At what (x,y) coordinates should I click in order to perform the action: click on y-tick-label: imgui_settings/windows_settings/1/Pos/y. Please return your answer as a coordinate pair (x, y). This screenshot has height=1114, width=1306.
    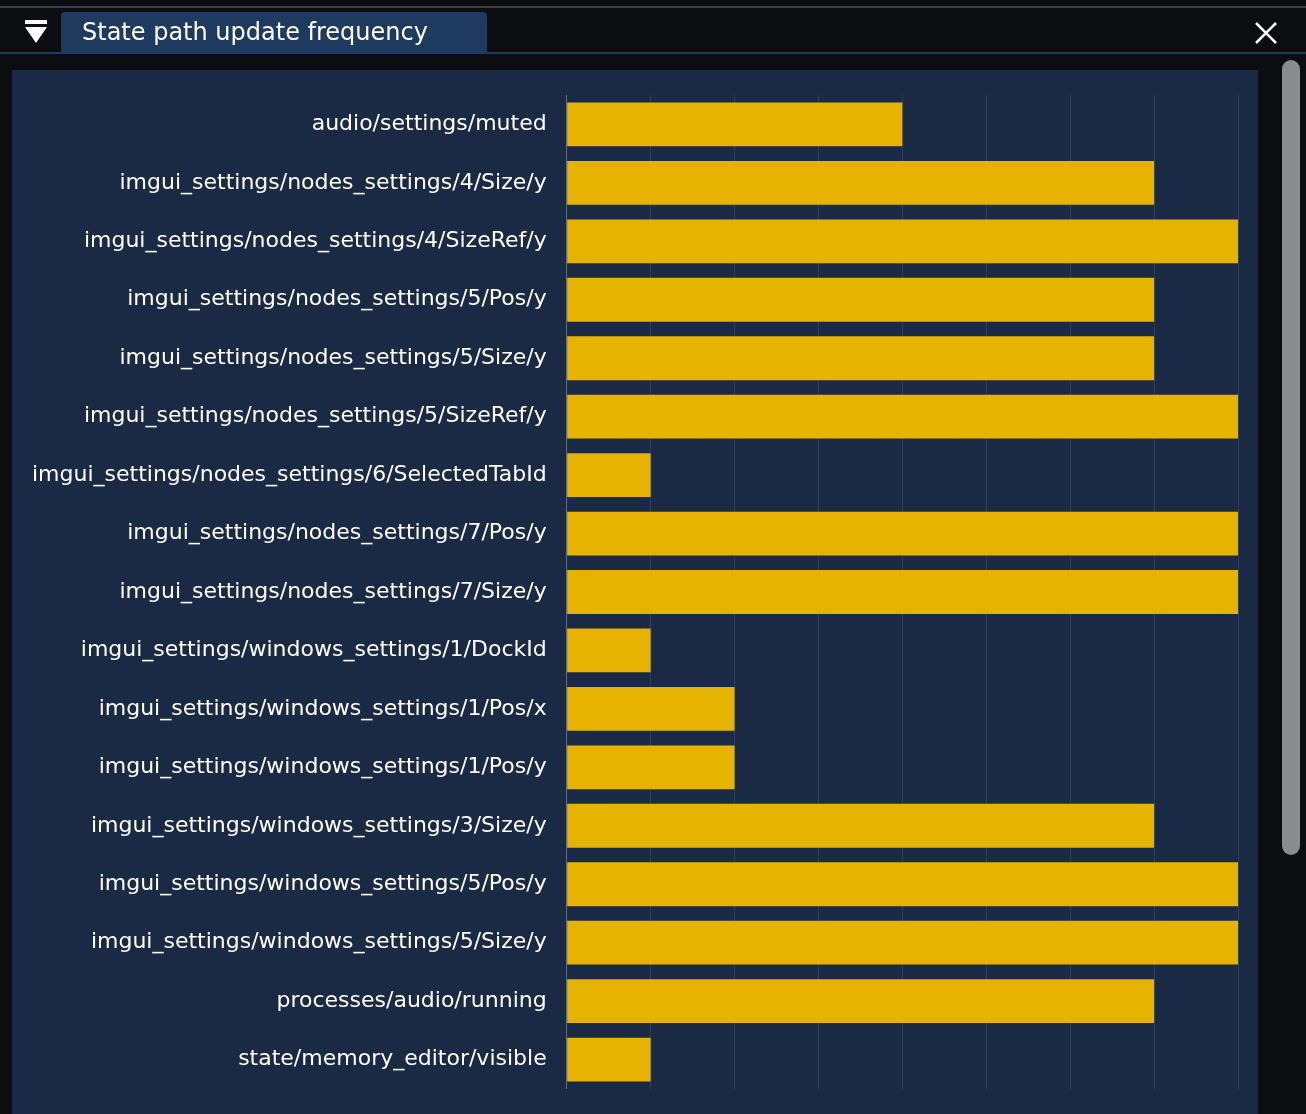
    Looking at the image, I should click on (322, 766).